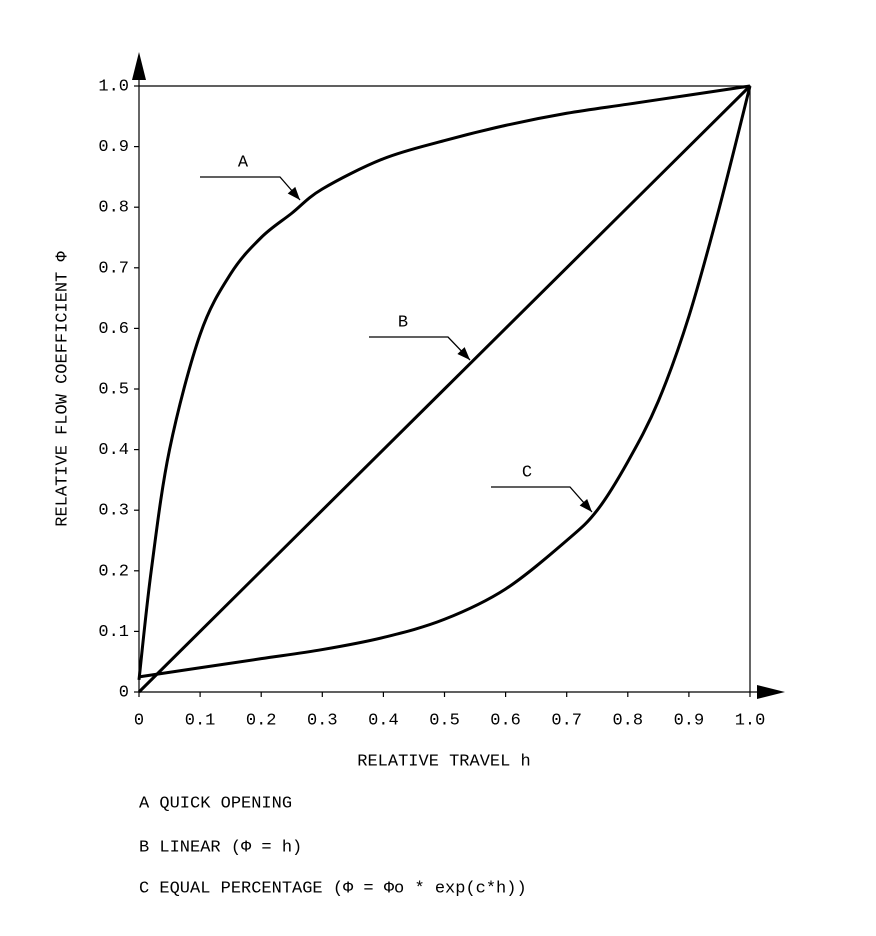  Describe the element at coordinates (689, 720) in the screenshot. I see `x-tick-label: 0.9` at that location.